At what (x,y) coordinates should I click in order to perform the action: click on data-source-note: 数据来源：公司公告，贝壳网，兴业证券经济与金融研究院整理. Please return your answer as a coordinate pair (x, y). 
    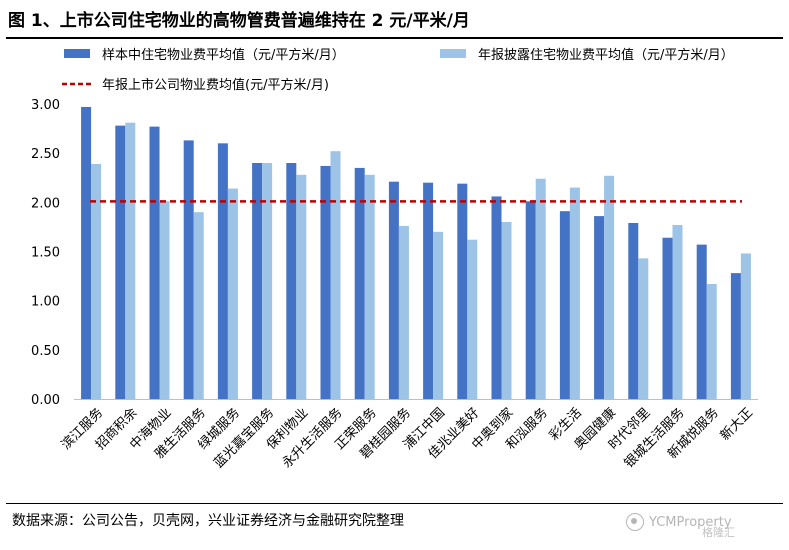
    Looking at the image, I should click on (208, 521).